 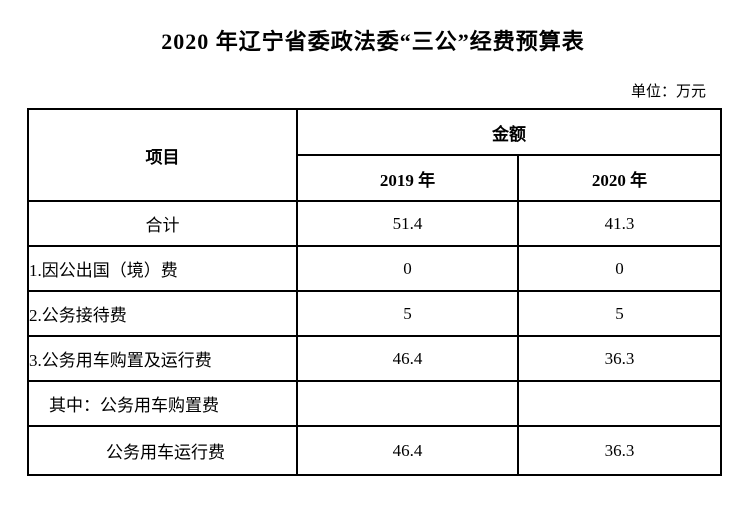 I want to click on header-year-2019: 2019 年, so click(x=407, y=178).